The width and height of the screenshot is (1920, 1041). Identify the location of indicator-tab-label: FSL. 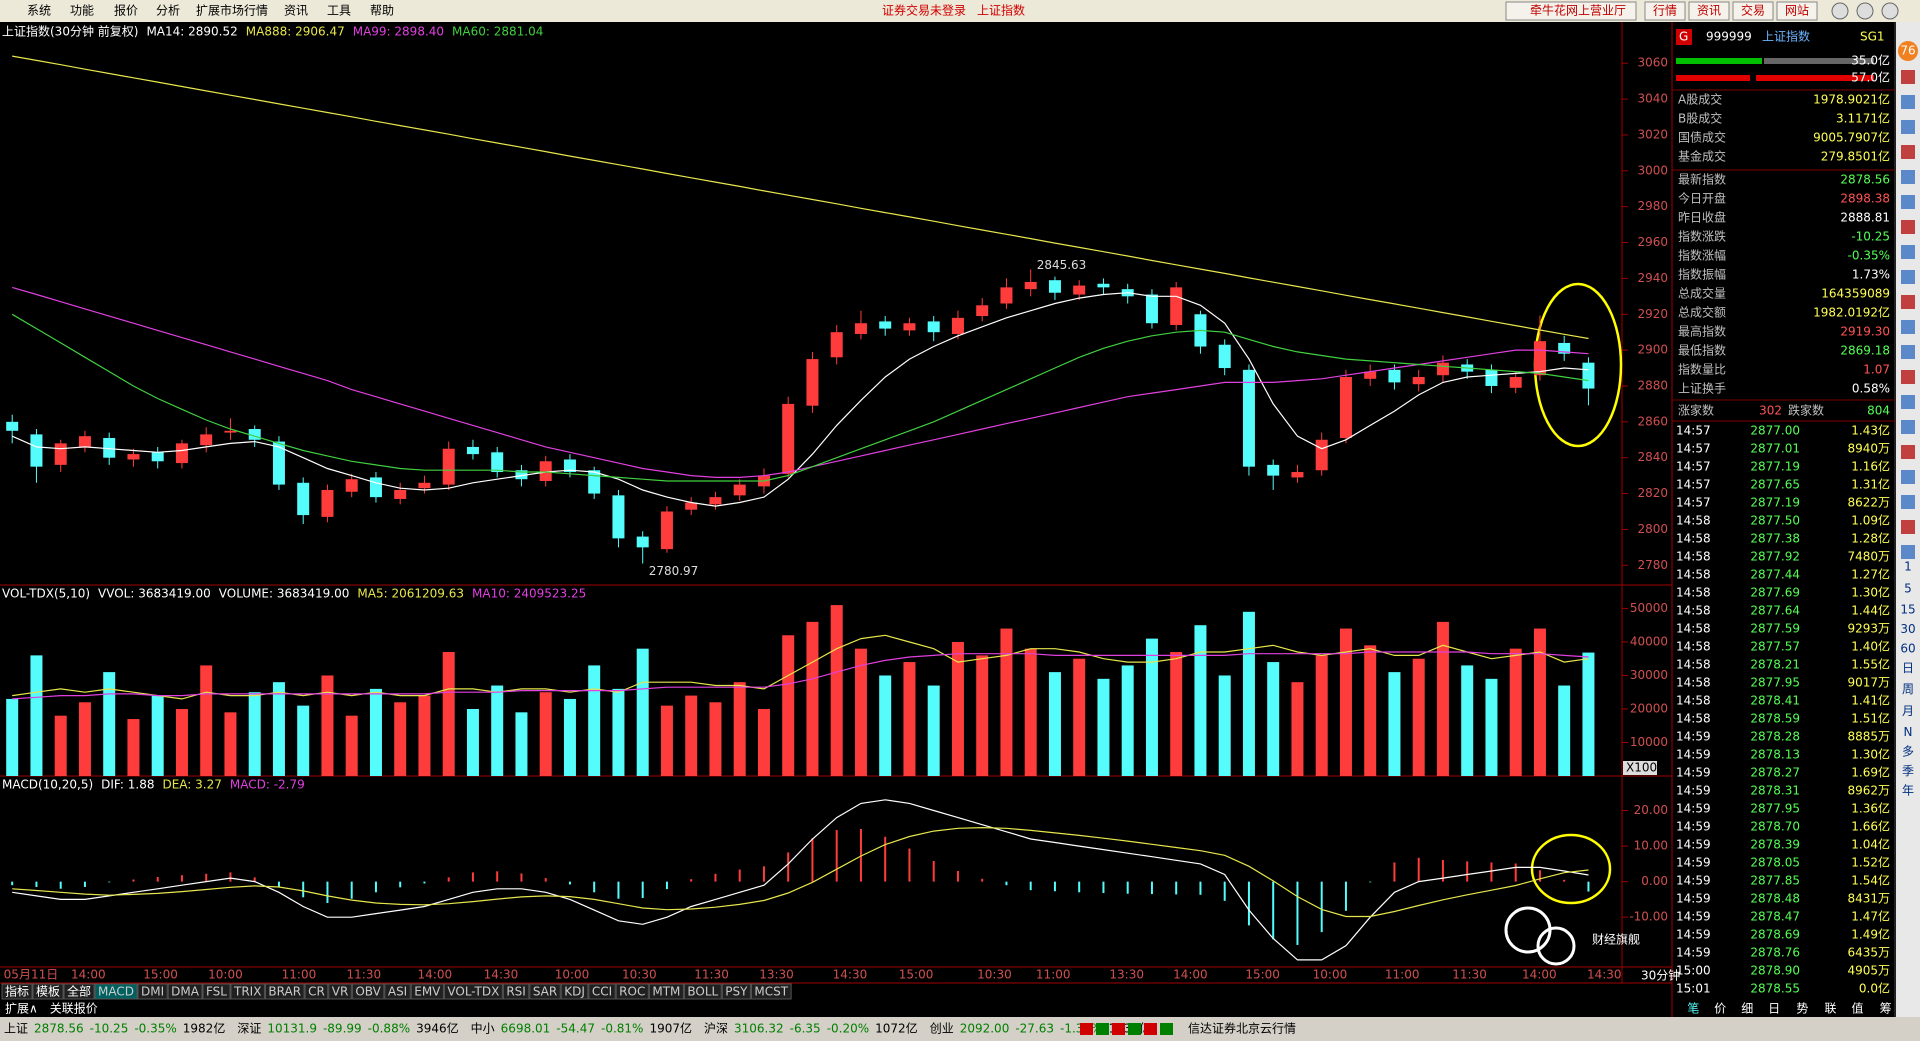
(216, 992).